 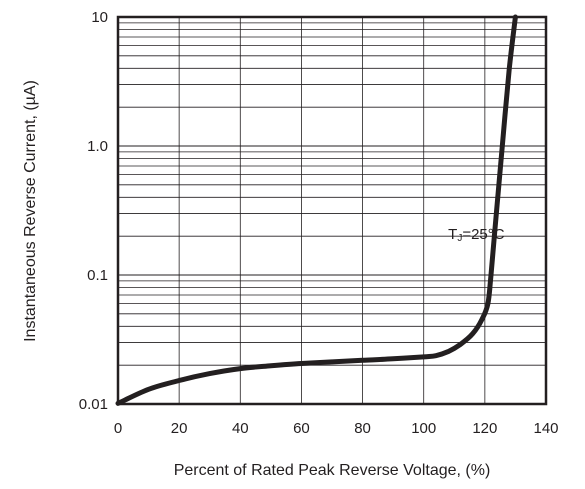 I want to click on y-tick-label: 0.1, so click(x=97, y=275).